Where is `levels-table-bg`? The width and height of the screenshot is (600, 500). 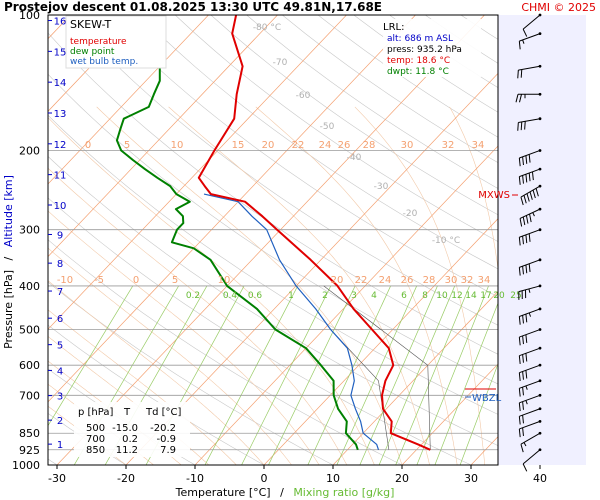
levels-table-bg is located at coordinates (132, 429).